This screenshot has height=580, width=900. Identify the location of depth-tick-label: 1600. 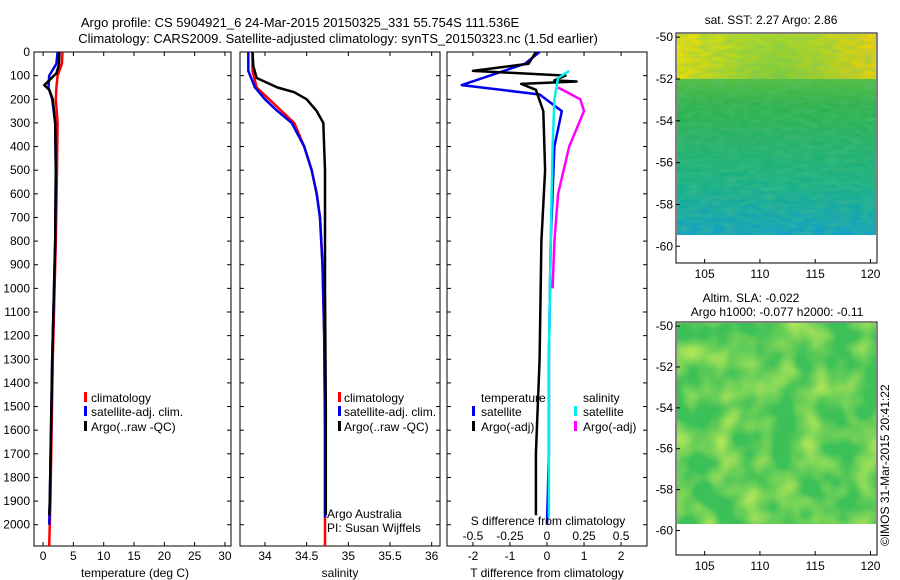
(16, 430).